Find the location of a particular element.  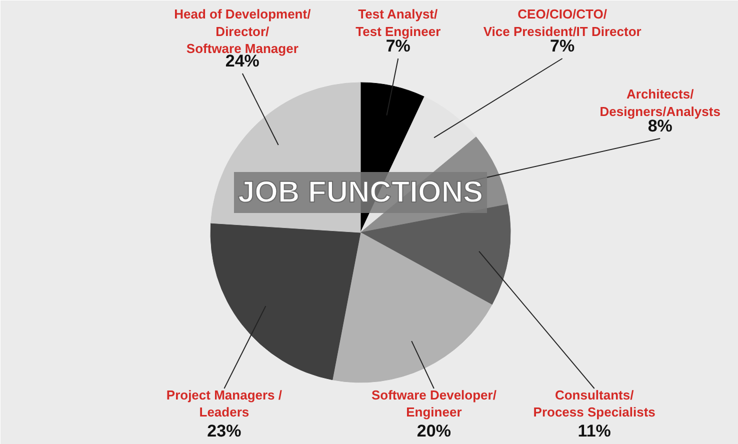

slice-label: Architects/ Designers/Analysts is located at coordinates (660, 102).